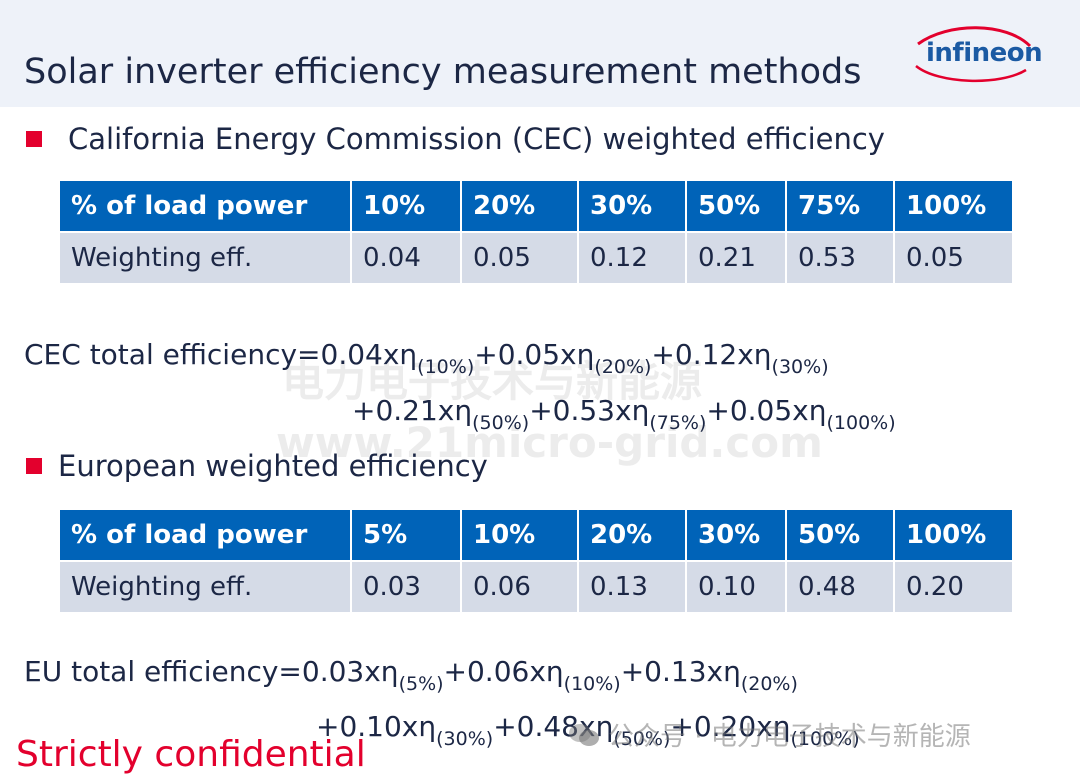  Describe the element at coordinates (984, 53) in the screenshot. I see `logo-wordmark: infineon` at that location.